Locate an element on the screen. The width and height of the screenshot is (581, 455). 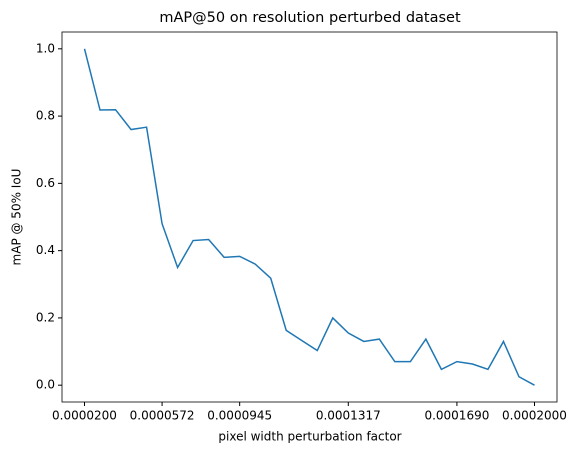
x-tick-label: 0.0001690 is located at coordinates (456, 416).